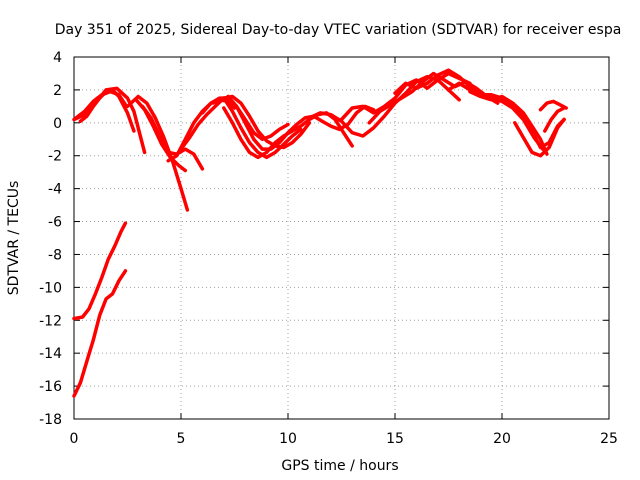  I want to click on y-tick-label: 2, so click(57, 91).